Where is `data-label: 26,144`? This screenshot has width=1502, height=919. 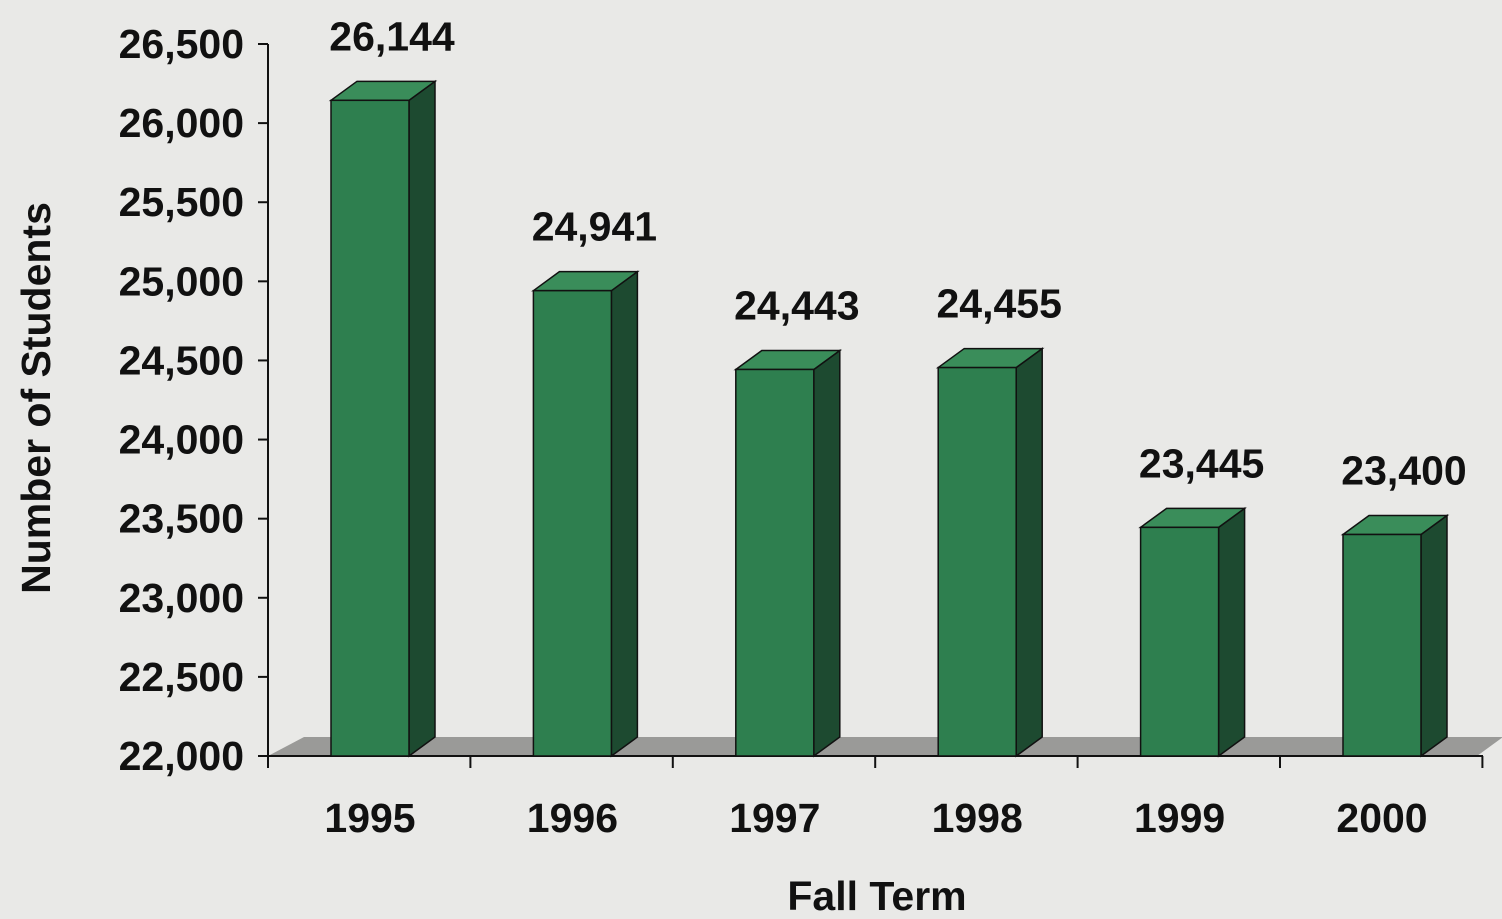 data-label: 26,144 is located at coordinates (392, 36).